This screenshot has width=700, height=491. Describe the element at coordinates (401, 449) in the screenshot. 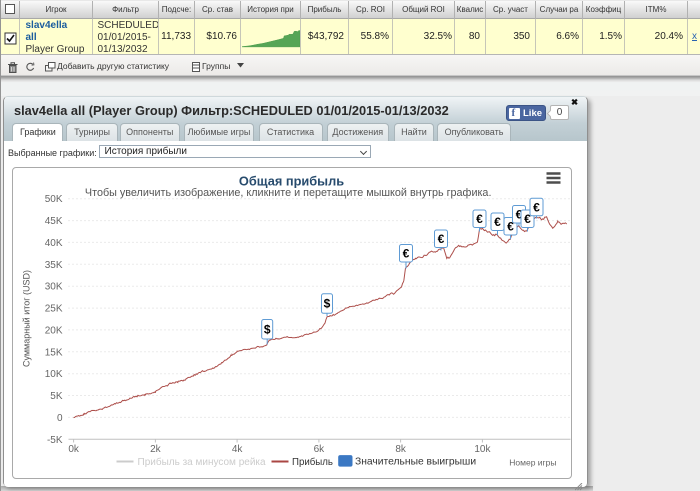

I see `svg-text: 8k` at that location.